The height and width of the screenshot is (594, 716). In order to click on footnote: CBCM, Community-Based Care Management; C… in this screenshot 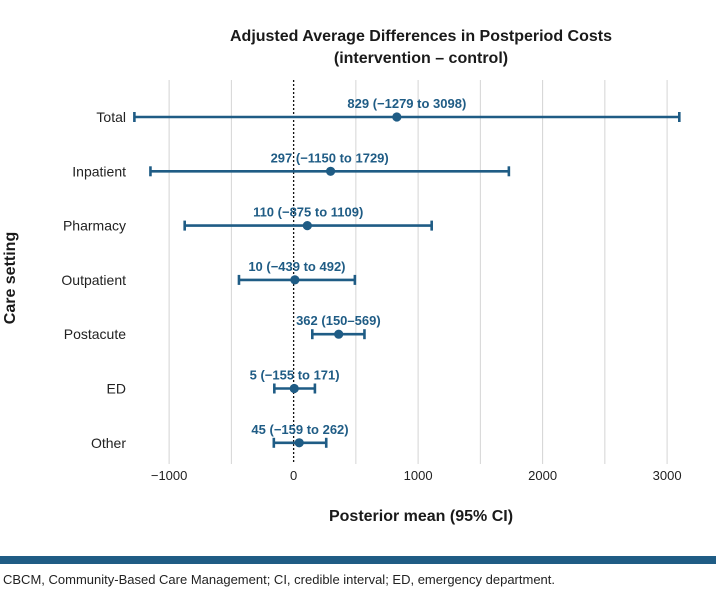, I will do `click(279, 579)`.